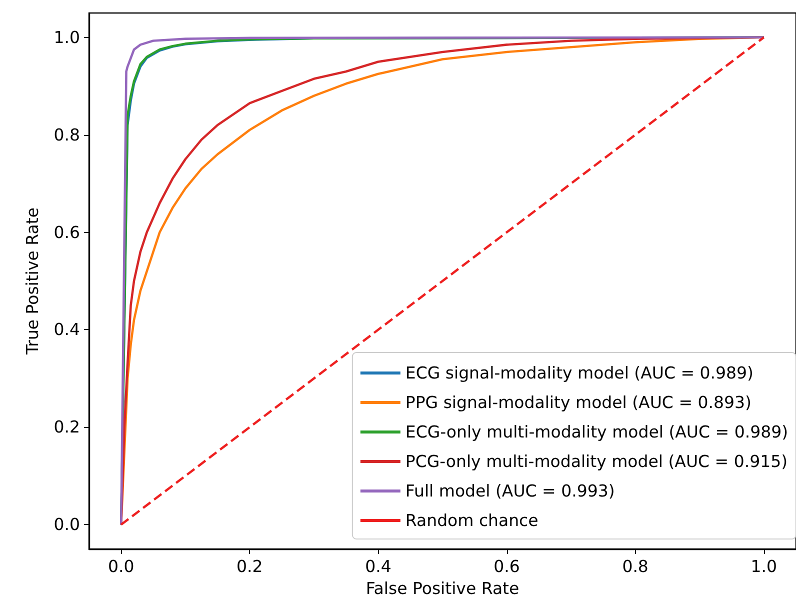 The image size is (796, 609). I want to click on legend-label: PCG-only multi-modality model (AUC = 0.915), so click(596, 461).